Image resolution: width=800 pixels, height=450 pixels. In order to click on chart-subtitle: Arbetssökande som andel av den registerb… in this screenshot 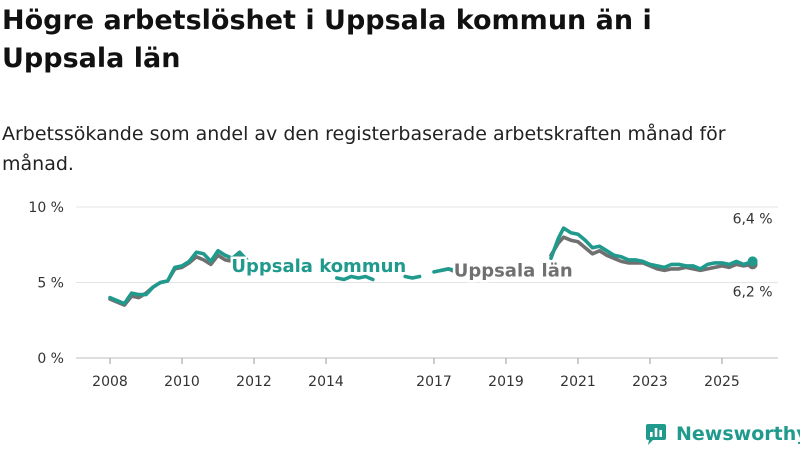, I will do `click(364, 149)`.